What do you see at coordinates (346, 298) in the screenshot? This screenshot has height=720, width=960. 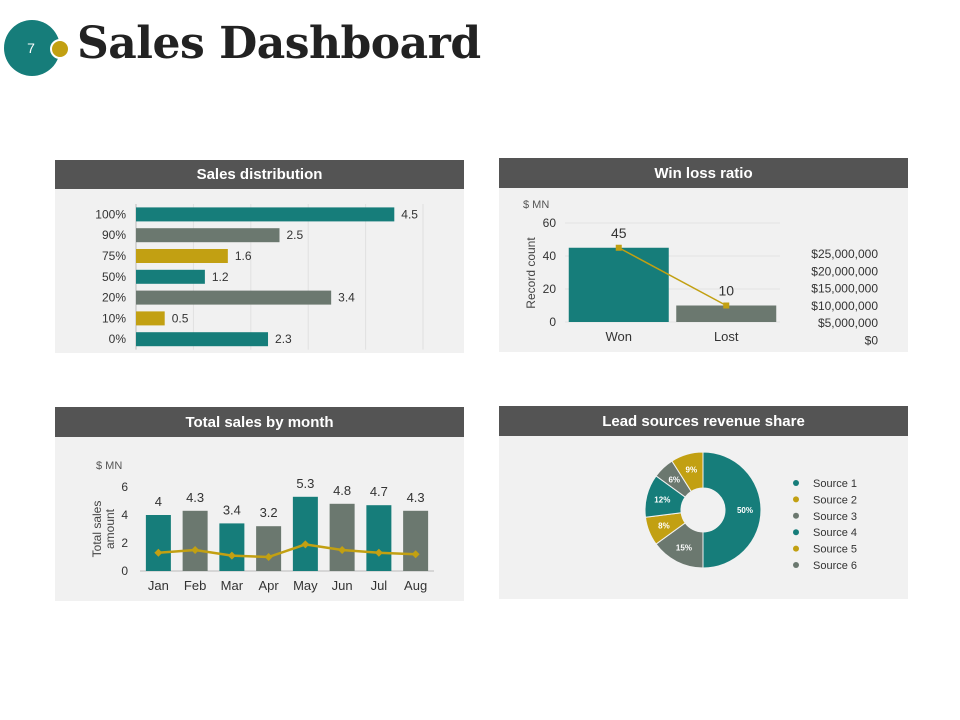 I see `data-label: 3.4` at bounding box center [346, 298].